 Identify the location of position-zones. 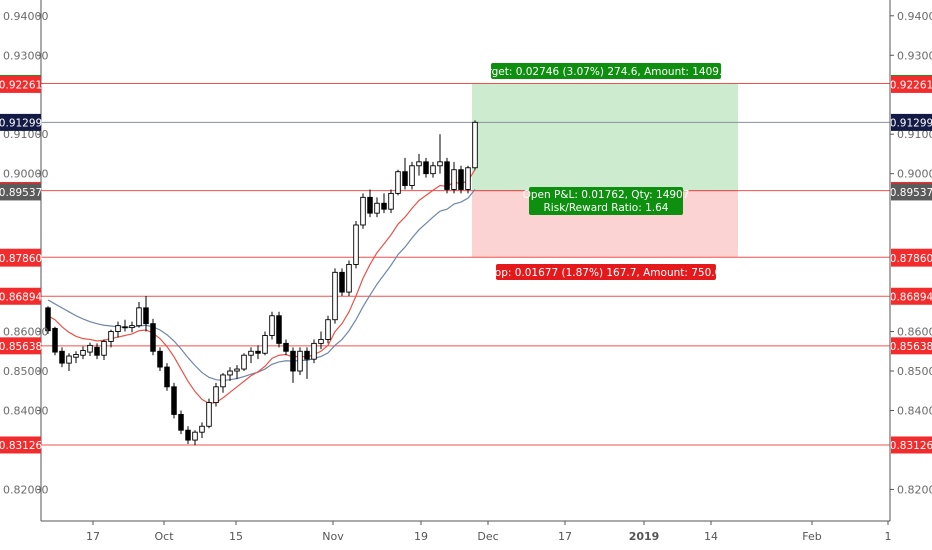
(605, 170).